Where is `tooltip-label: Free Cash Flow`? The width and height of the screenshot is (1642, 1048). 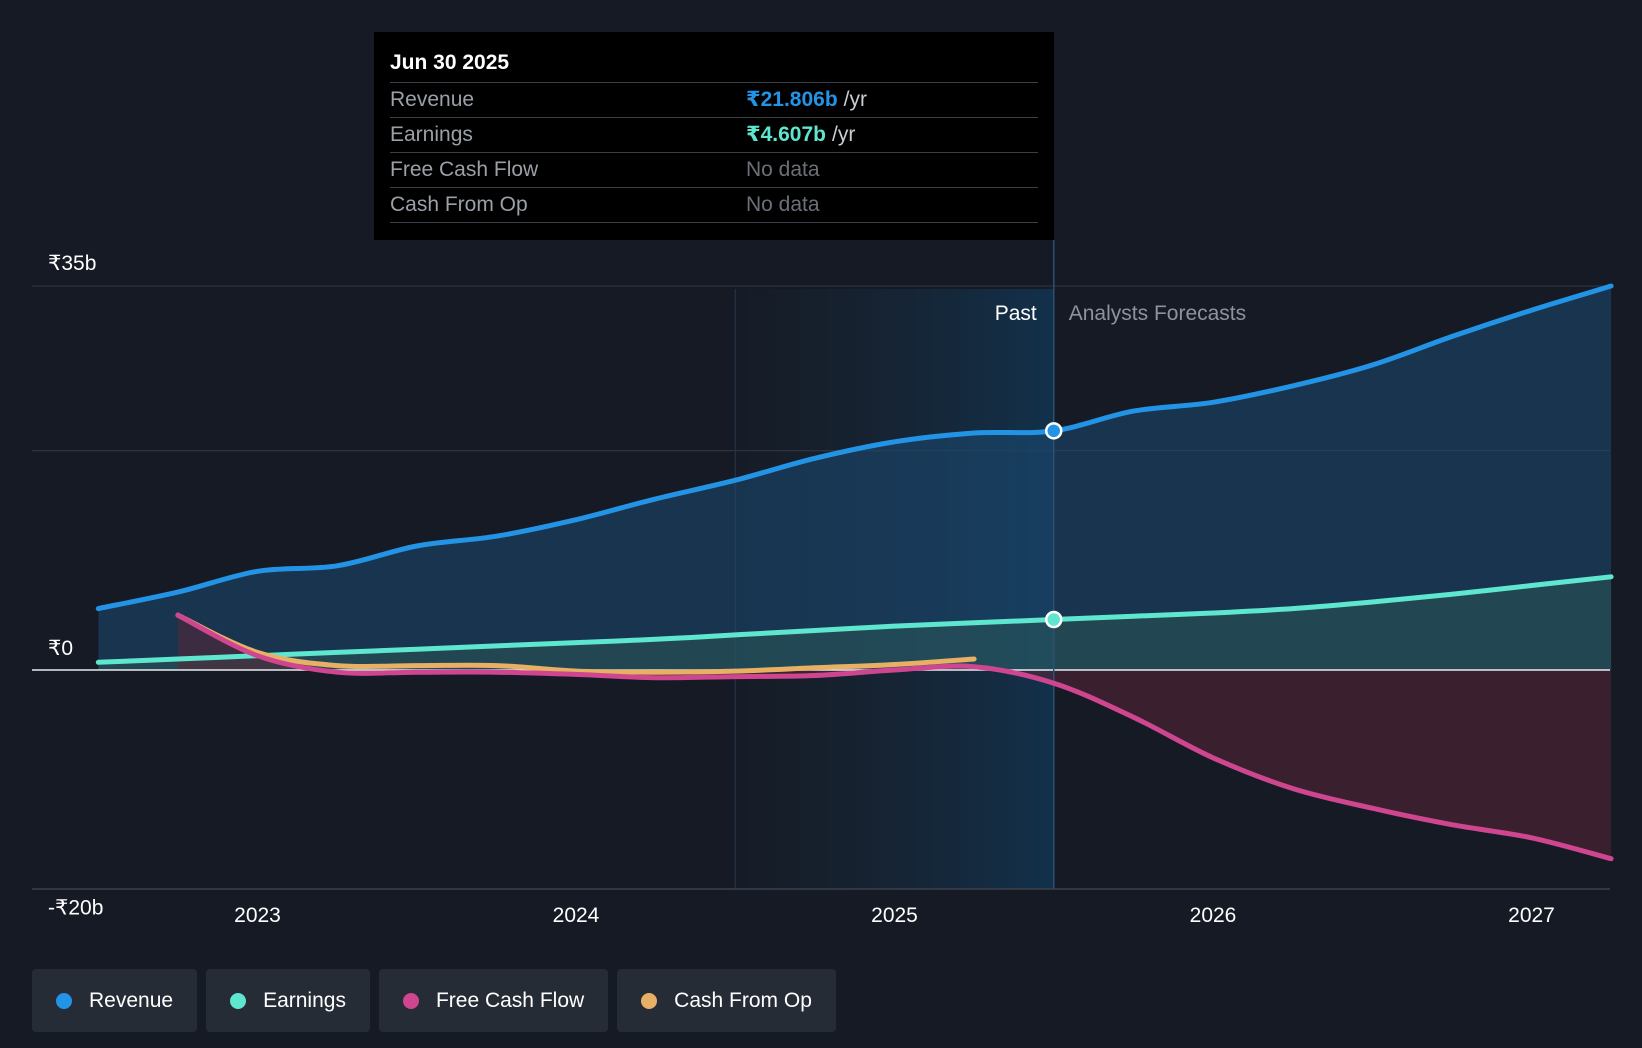
tooltip-label: Free Cash Flow is located at coordinates (464, 169).